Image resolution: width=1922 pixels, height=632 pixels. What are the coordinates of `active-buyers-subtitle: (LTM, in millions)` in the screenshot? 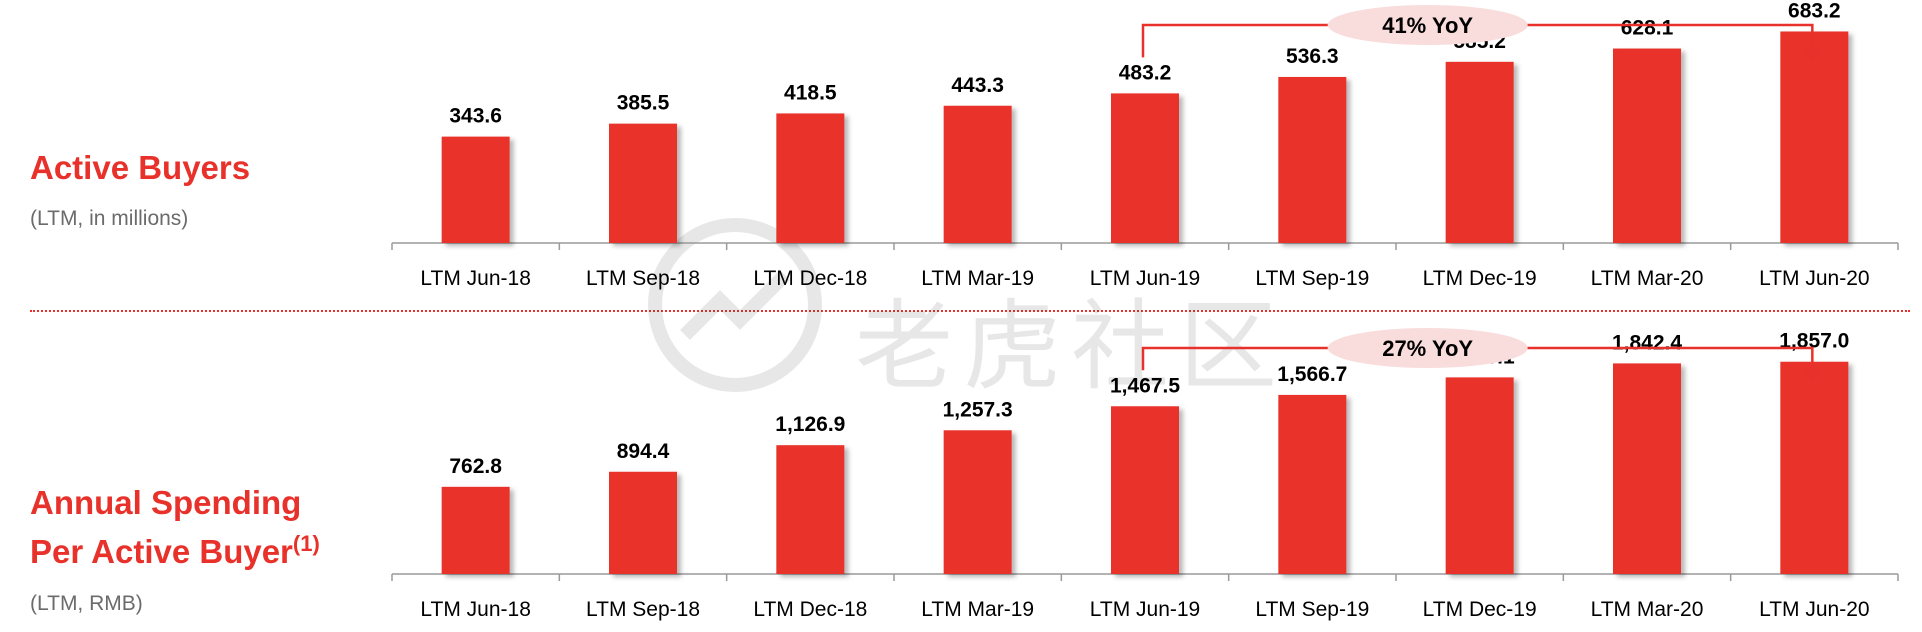 It's located at (109, 218).